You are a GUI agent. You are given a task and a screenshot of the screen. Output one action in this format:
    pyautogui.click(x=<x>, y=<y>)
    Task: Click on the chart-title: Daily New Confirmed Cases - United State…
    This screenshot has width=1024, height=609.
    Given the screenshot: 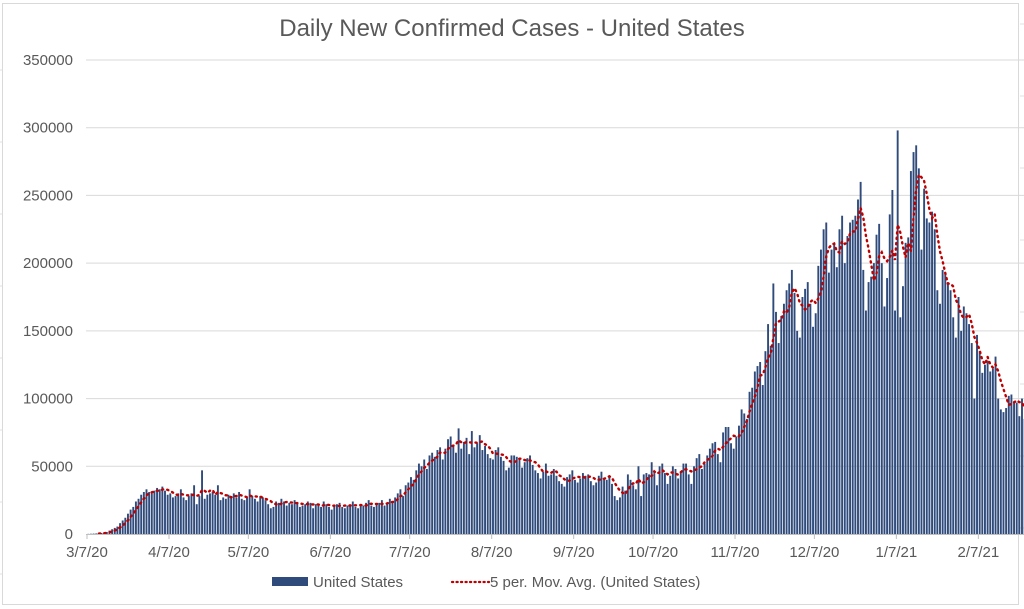 What is the action you would take?
    pyautogui.click(x=512, y=28)
    